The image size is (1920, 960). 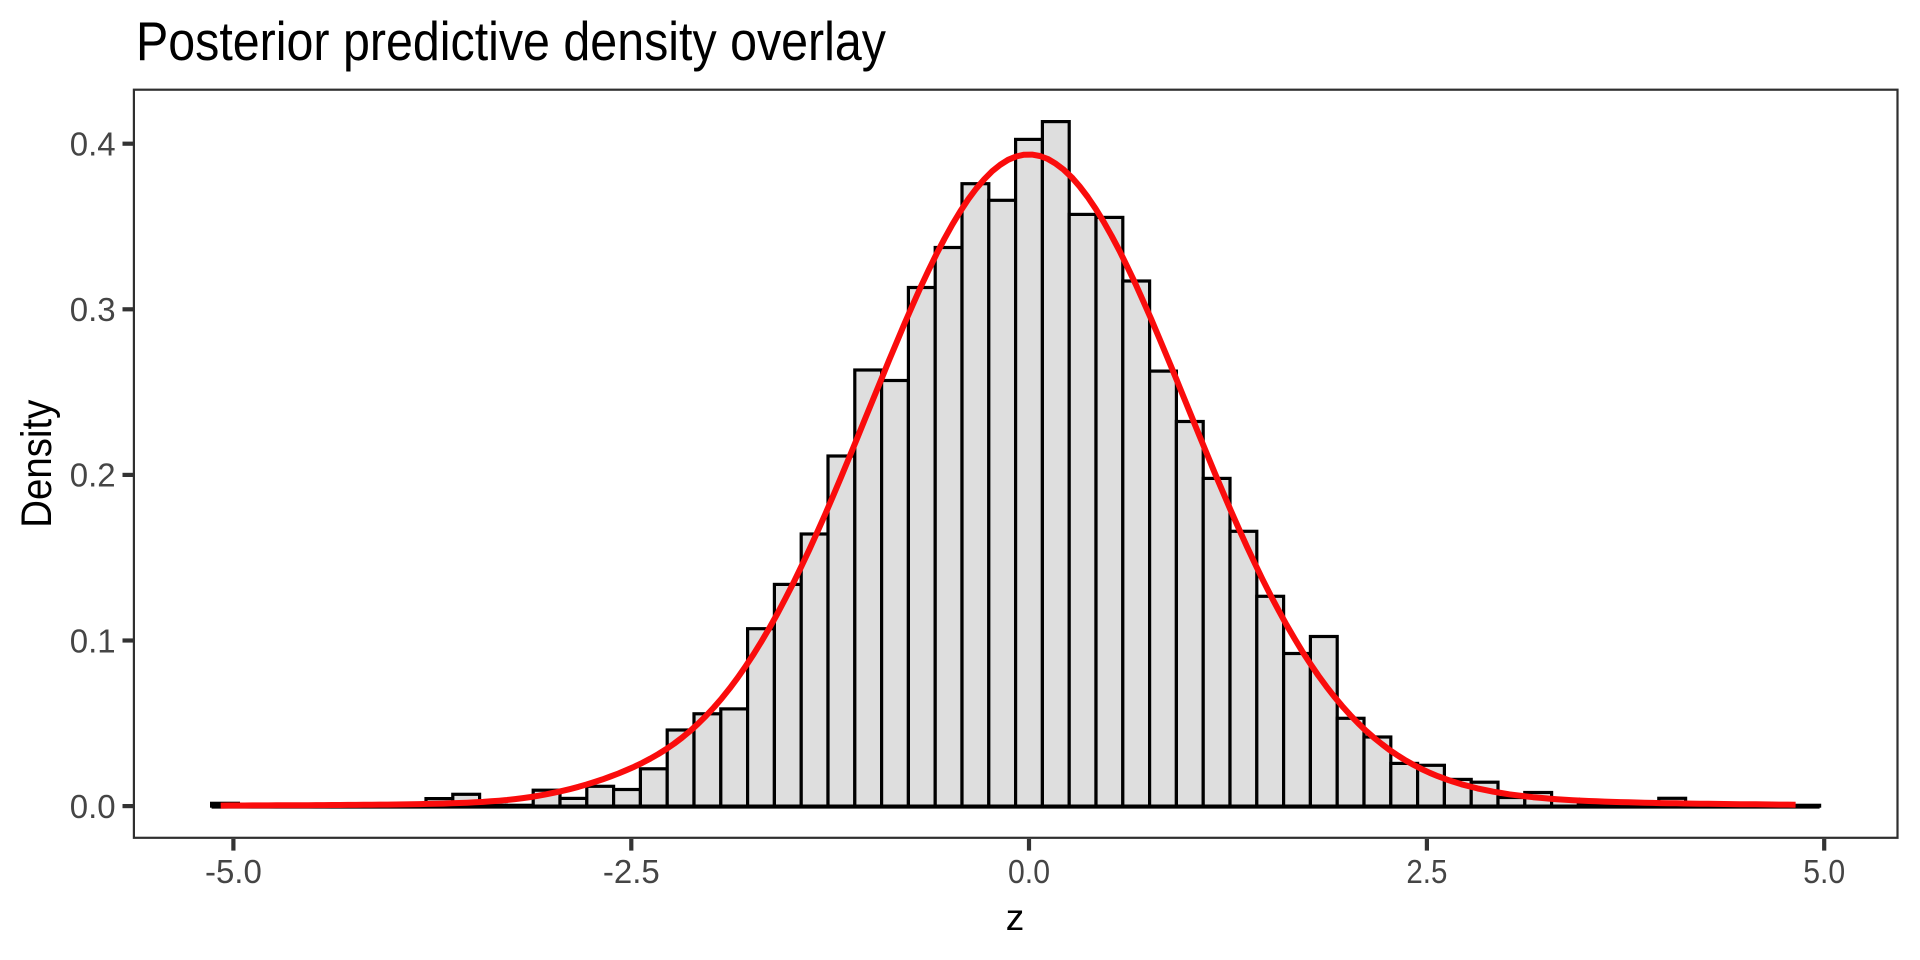 What do you see at coordinates (1824, 871) in the screenshot?
I see `svg-text: 5.0` at bounding box center [1824, 871].